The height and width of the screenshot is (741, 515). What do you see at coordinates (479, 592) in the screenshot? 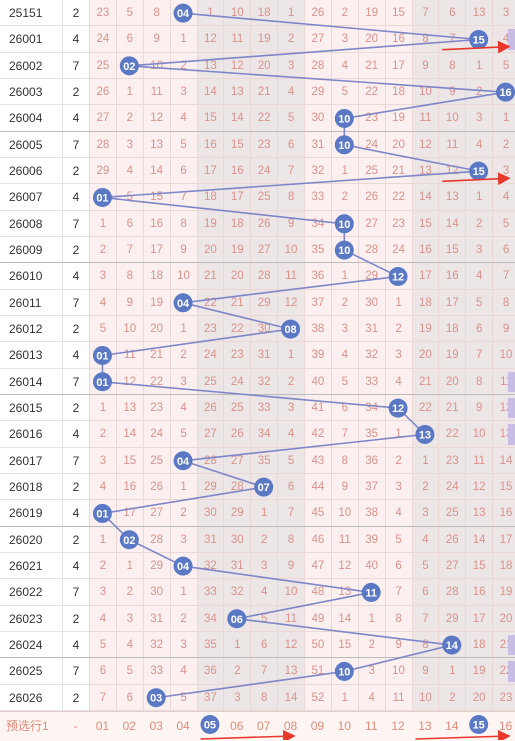
I see `trend-cell: 16` at bounding box center [479, 592].